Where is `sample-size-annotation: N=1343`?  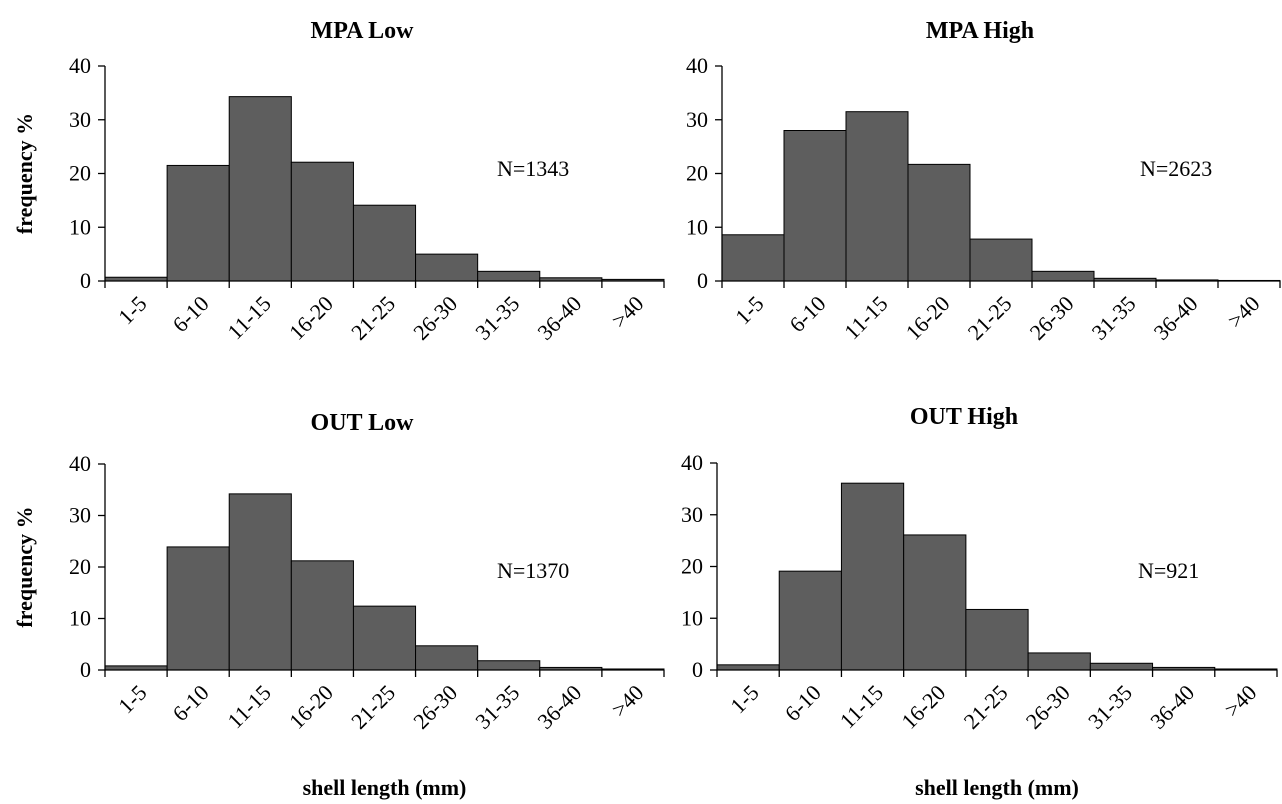 sample-size-annotation: N=1343 is located at coordinates (533, 168).